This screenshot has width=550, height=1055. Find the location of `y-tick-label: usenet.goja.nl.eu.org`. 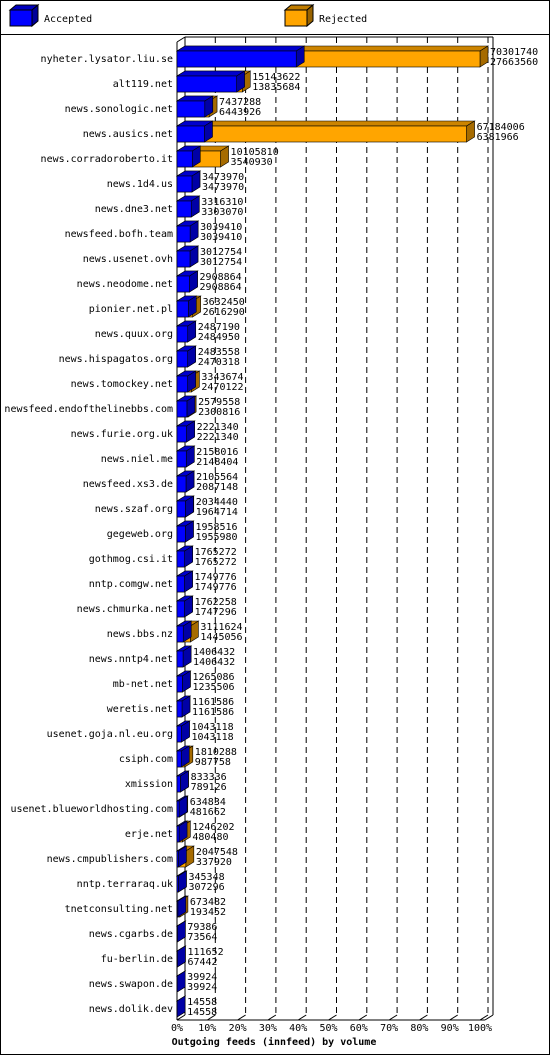

y-tick-label: usenet.goja.nl.eu.org is located at coordinates (110, 734).